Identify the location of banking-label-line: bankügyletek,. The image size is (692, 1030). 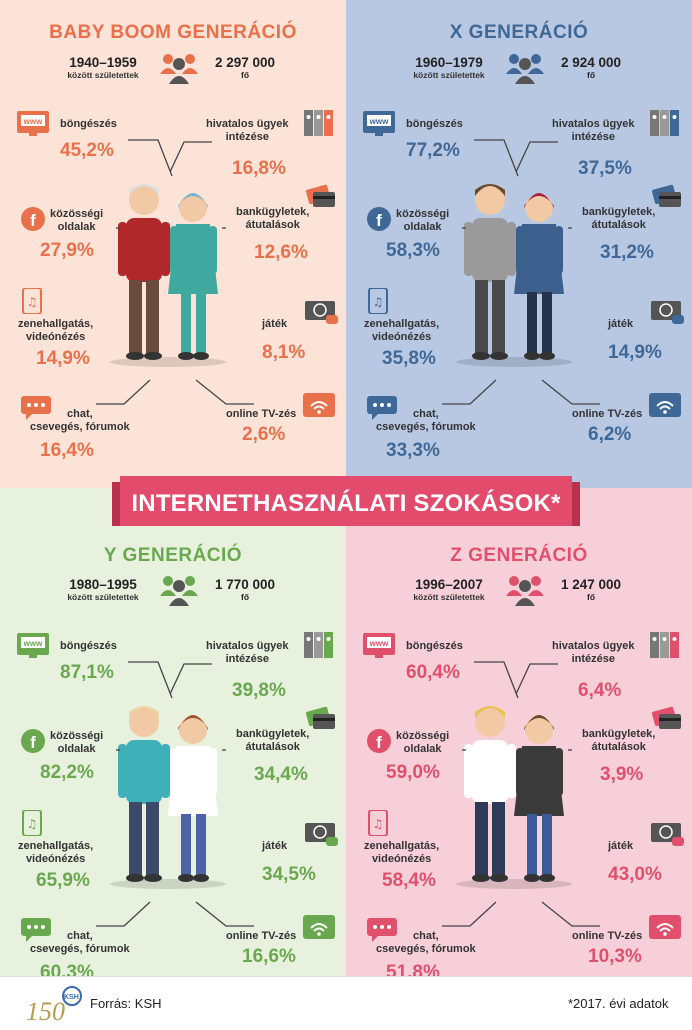
(619, 212).